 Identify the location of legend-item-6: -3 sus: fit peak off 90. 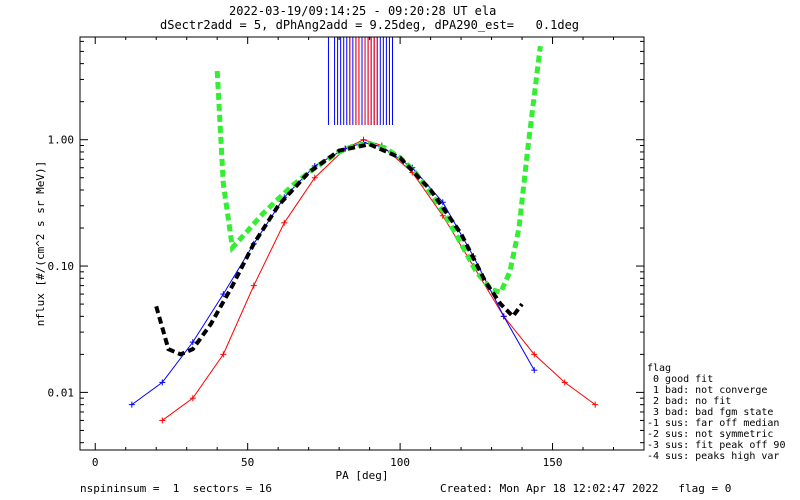
(716, 445).